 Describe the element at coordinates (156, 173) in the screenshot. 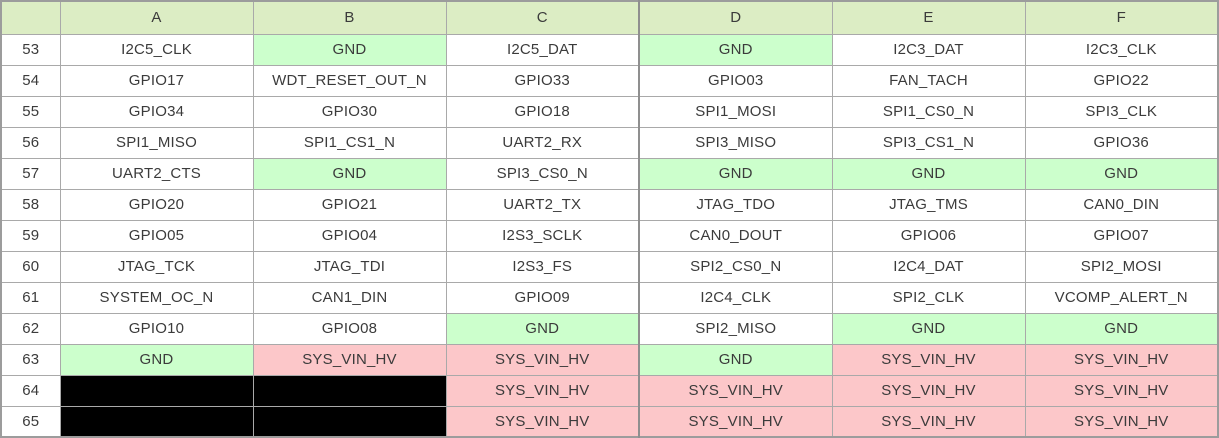

I see `cell-A57: UART2_CTS` at that location.